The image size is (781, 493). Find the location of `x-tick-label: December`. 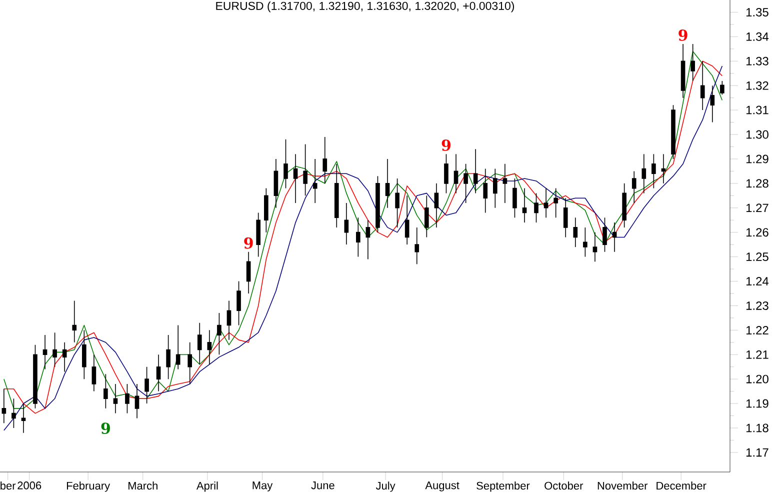

x-tick-label: December is located at coordinates (681, 486).